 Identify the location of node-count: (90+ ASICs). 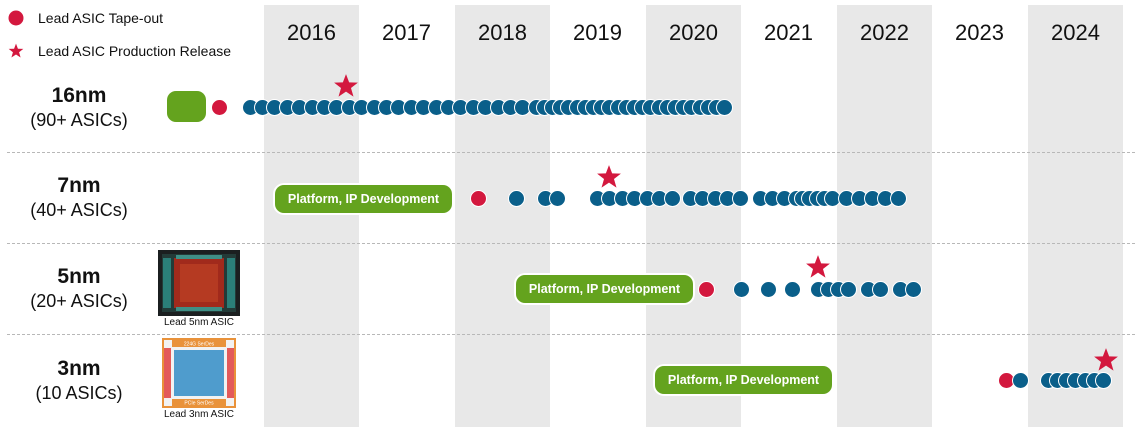
(79, 120).